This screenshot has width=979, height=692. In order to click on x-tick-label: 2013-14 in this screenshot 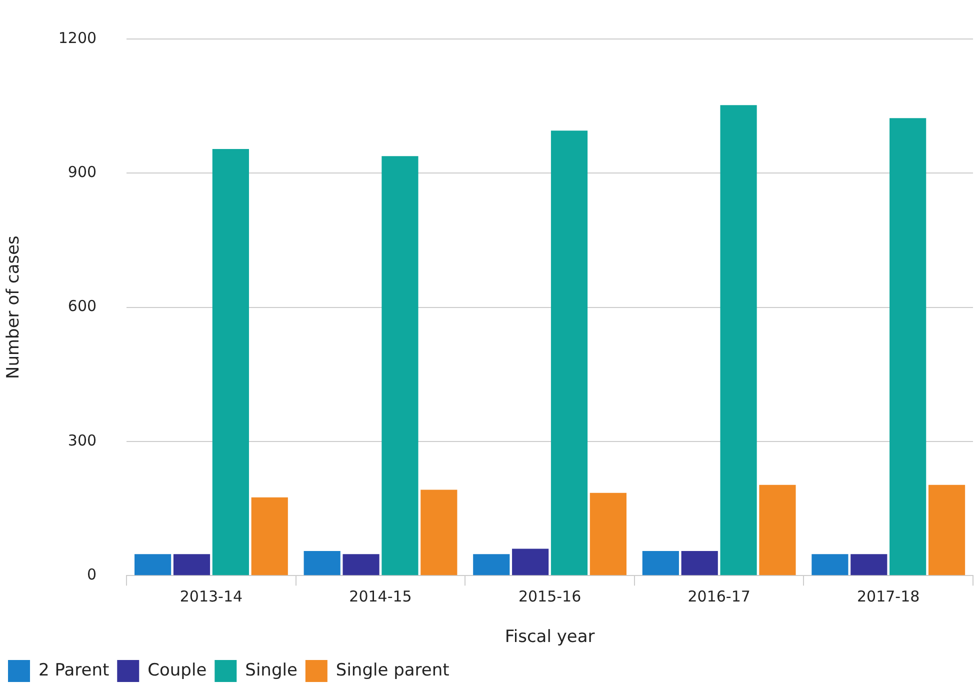, I will do `click(211, 596)`.